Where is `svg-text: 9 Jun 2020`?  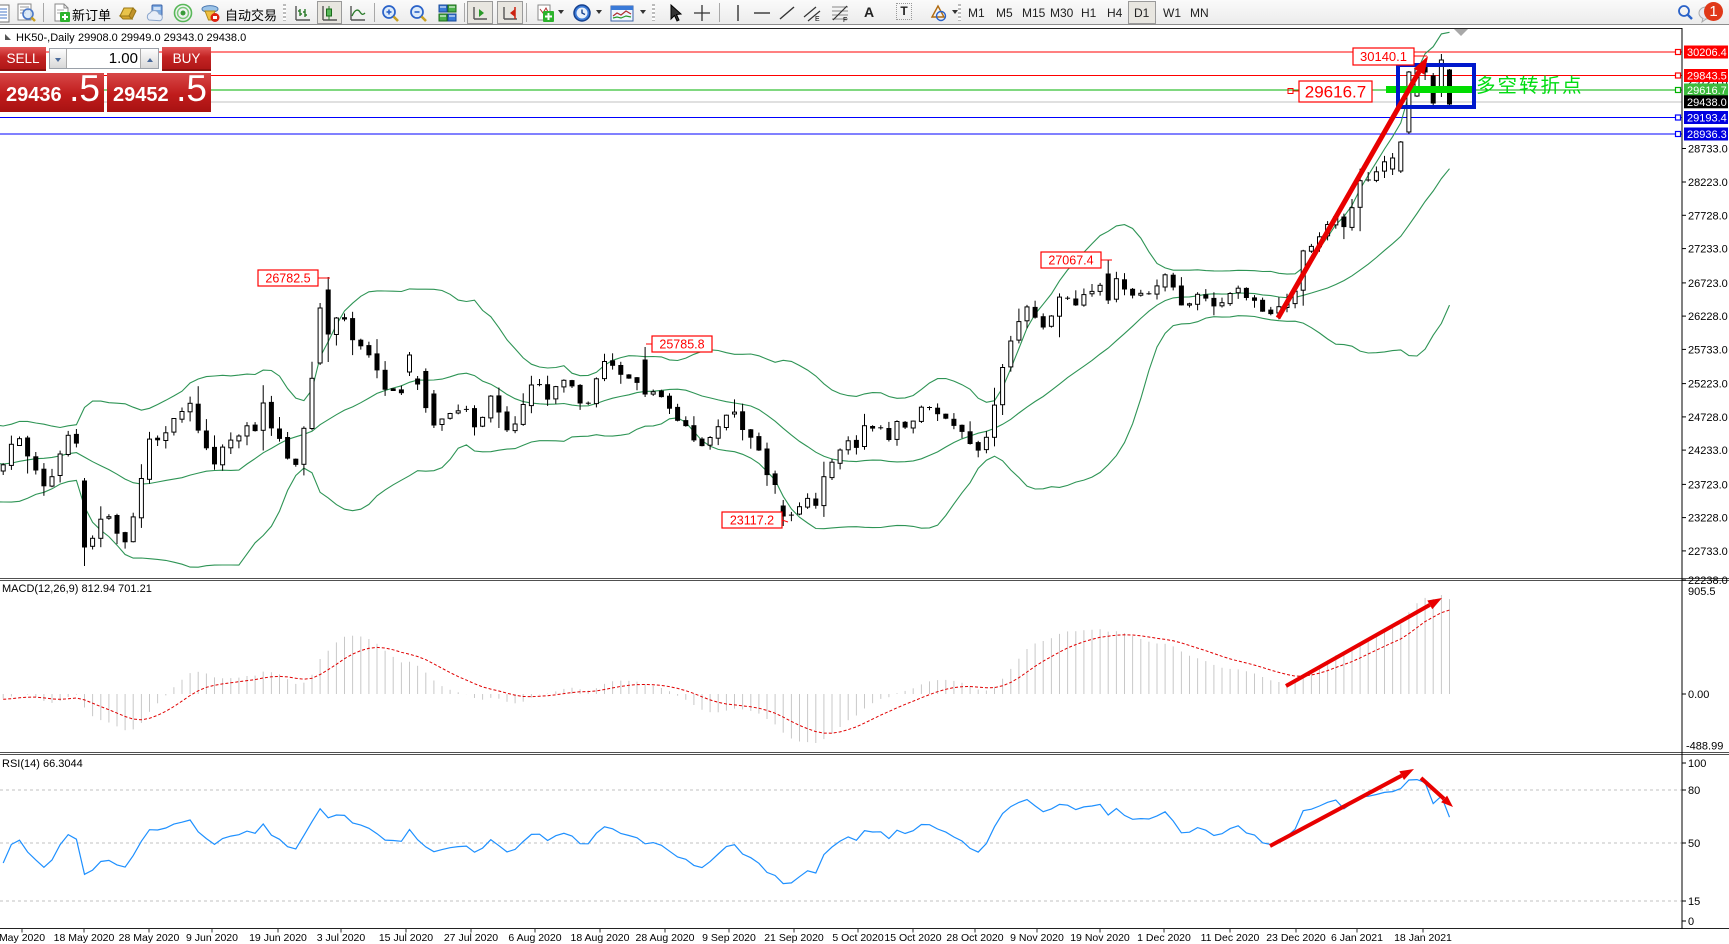
svg-text: 9 Jun 2020 is located at coordinates (212, 938).